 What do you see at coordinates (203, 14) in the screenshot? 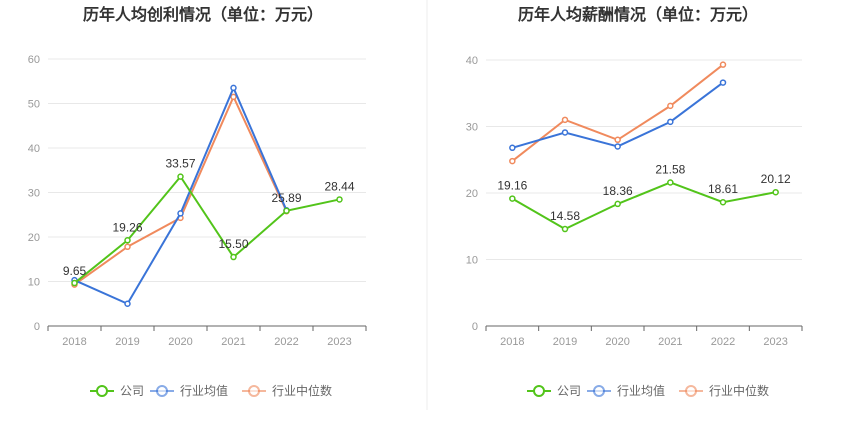
I see `chart-title: 历年人均创利情况（单位：万元）` at bounding box center [203, 14].